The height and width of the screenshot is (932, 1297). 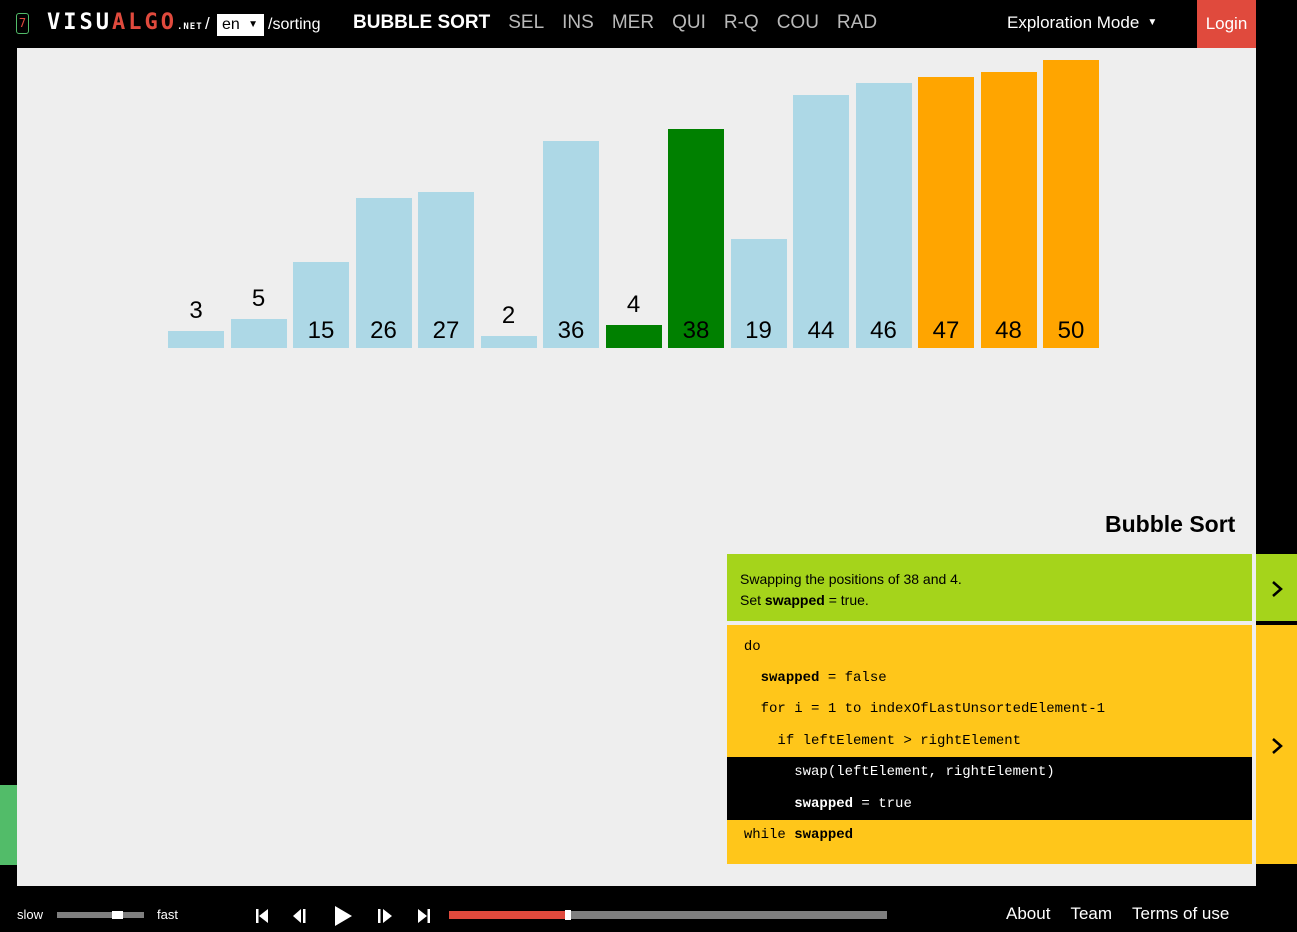 I want to click on speed-slider, so click(x=100, y=915).